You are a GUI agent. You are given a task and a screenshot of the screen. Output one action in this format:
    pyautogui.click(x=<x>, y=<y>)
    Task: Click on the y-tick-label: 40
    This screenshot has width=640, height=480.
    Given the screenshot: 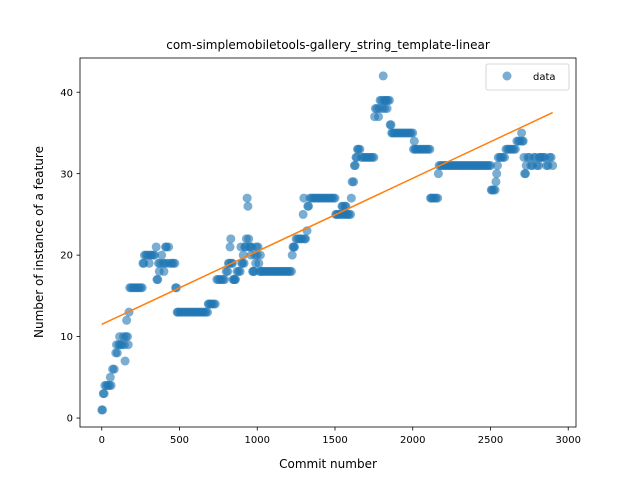 What is the action you would take?
    pyautogui.click(x=66, y=93)
    